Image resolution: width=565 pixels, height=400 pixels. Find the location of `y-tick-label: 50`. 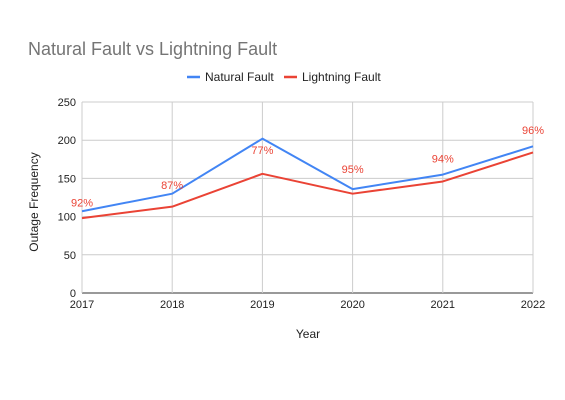

y-tick-label: 50 is located at coordinates (70, 256).